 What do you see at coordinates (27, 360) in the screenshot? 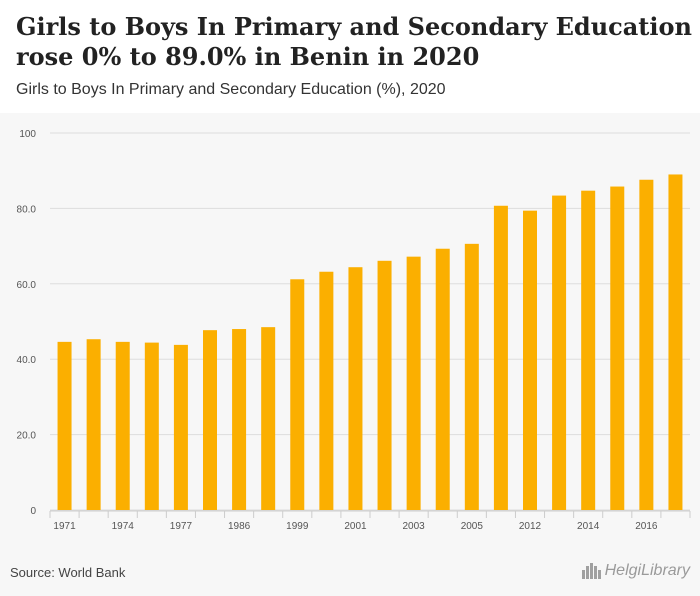
I see `y-tick-label: 40.0` at bounding box center [27, 360].